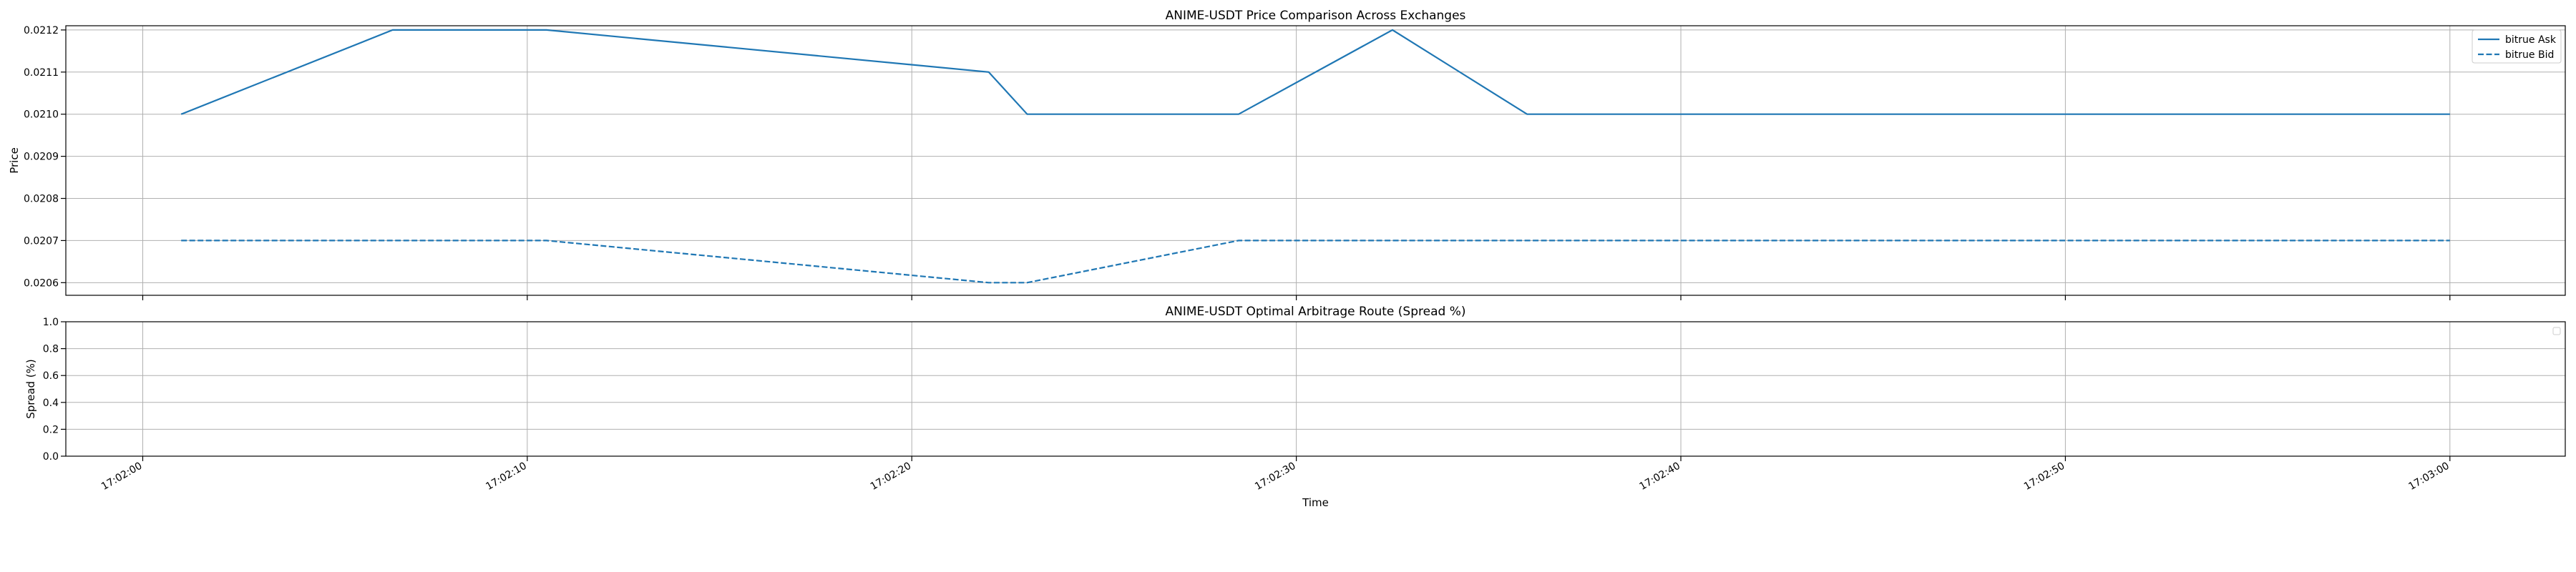  I want to click on xtick-label: 17:03:00, so click(2428, 476).